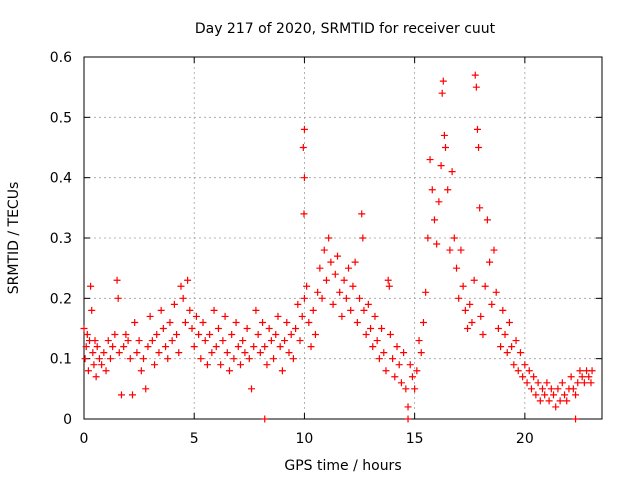  What do you see at coordinates (61, 299) in the screenshot?
I see `y-tick-label: 0.2` at bounding box center [61, 299].